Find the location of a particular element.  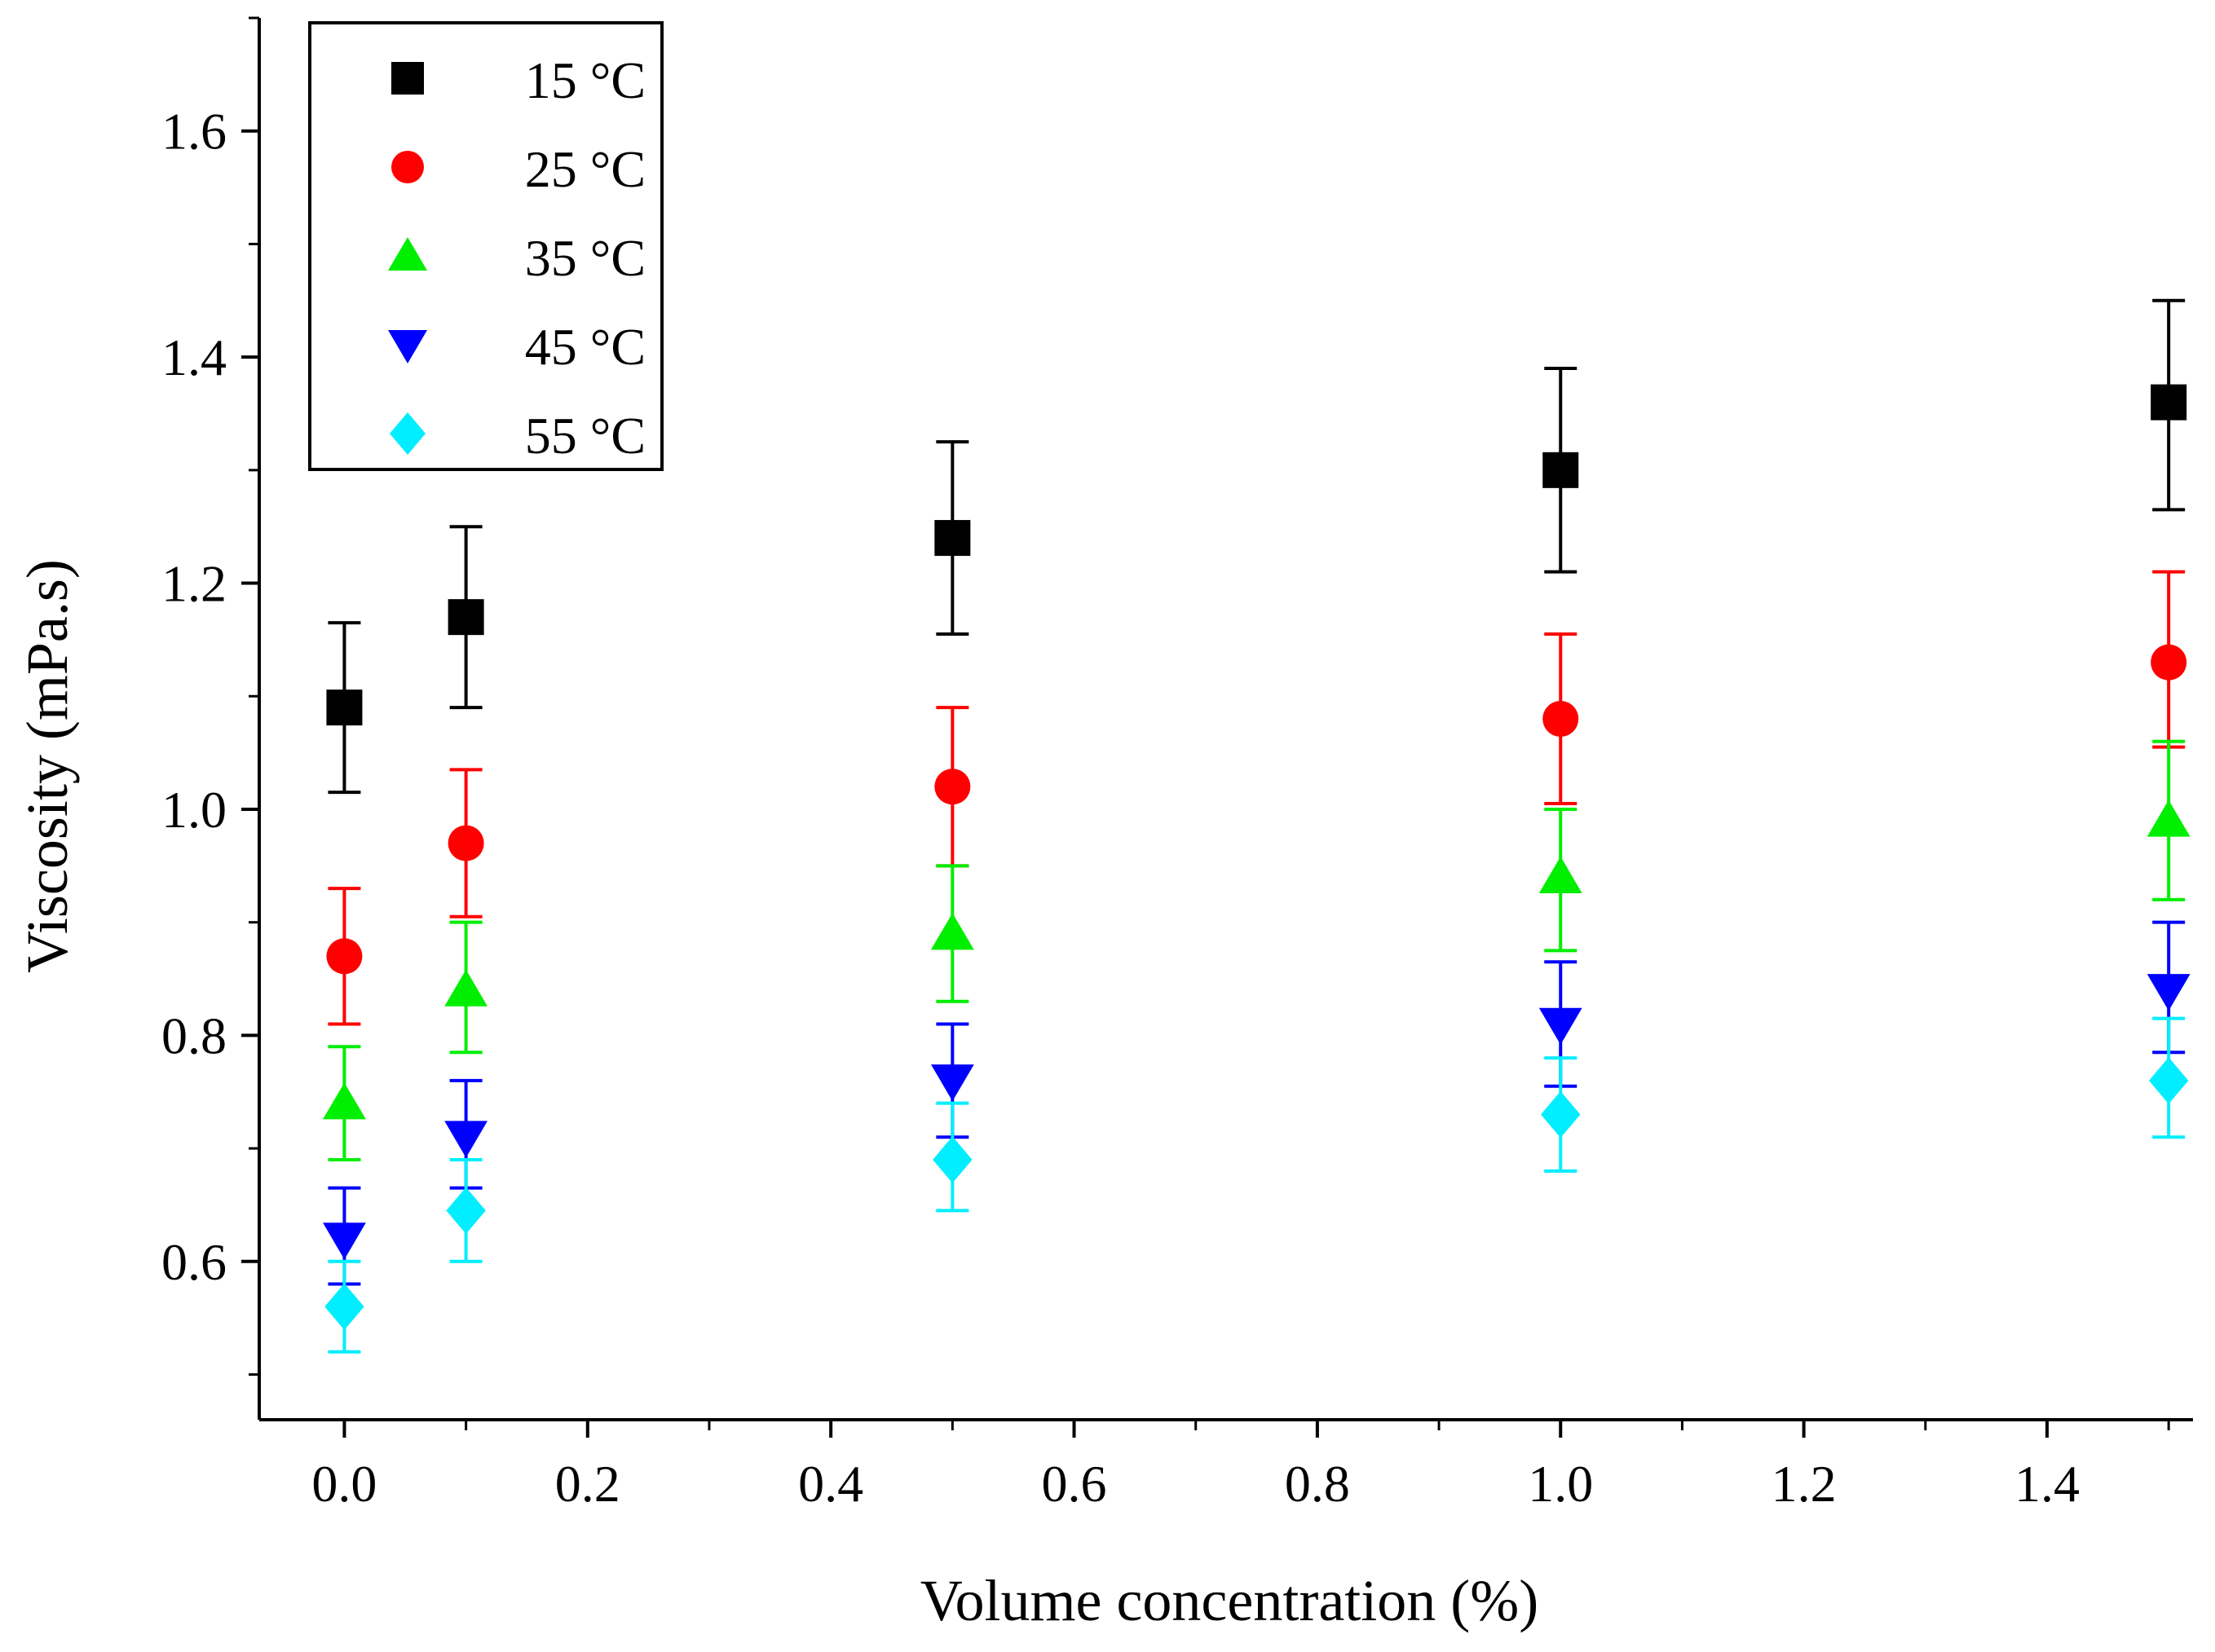

y-tick-label: 1.0 is located at coordinates (194, 810).